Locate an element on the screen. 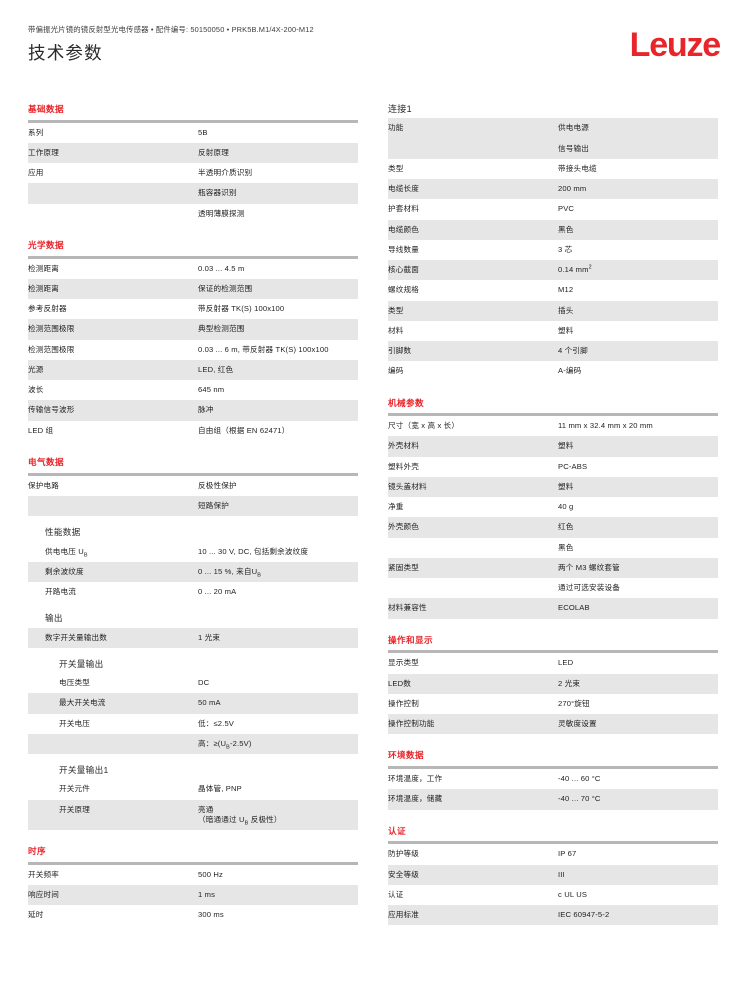  value-line: 透明薄膜探测 is located at coordinates (221, 213).